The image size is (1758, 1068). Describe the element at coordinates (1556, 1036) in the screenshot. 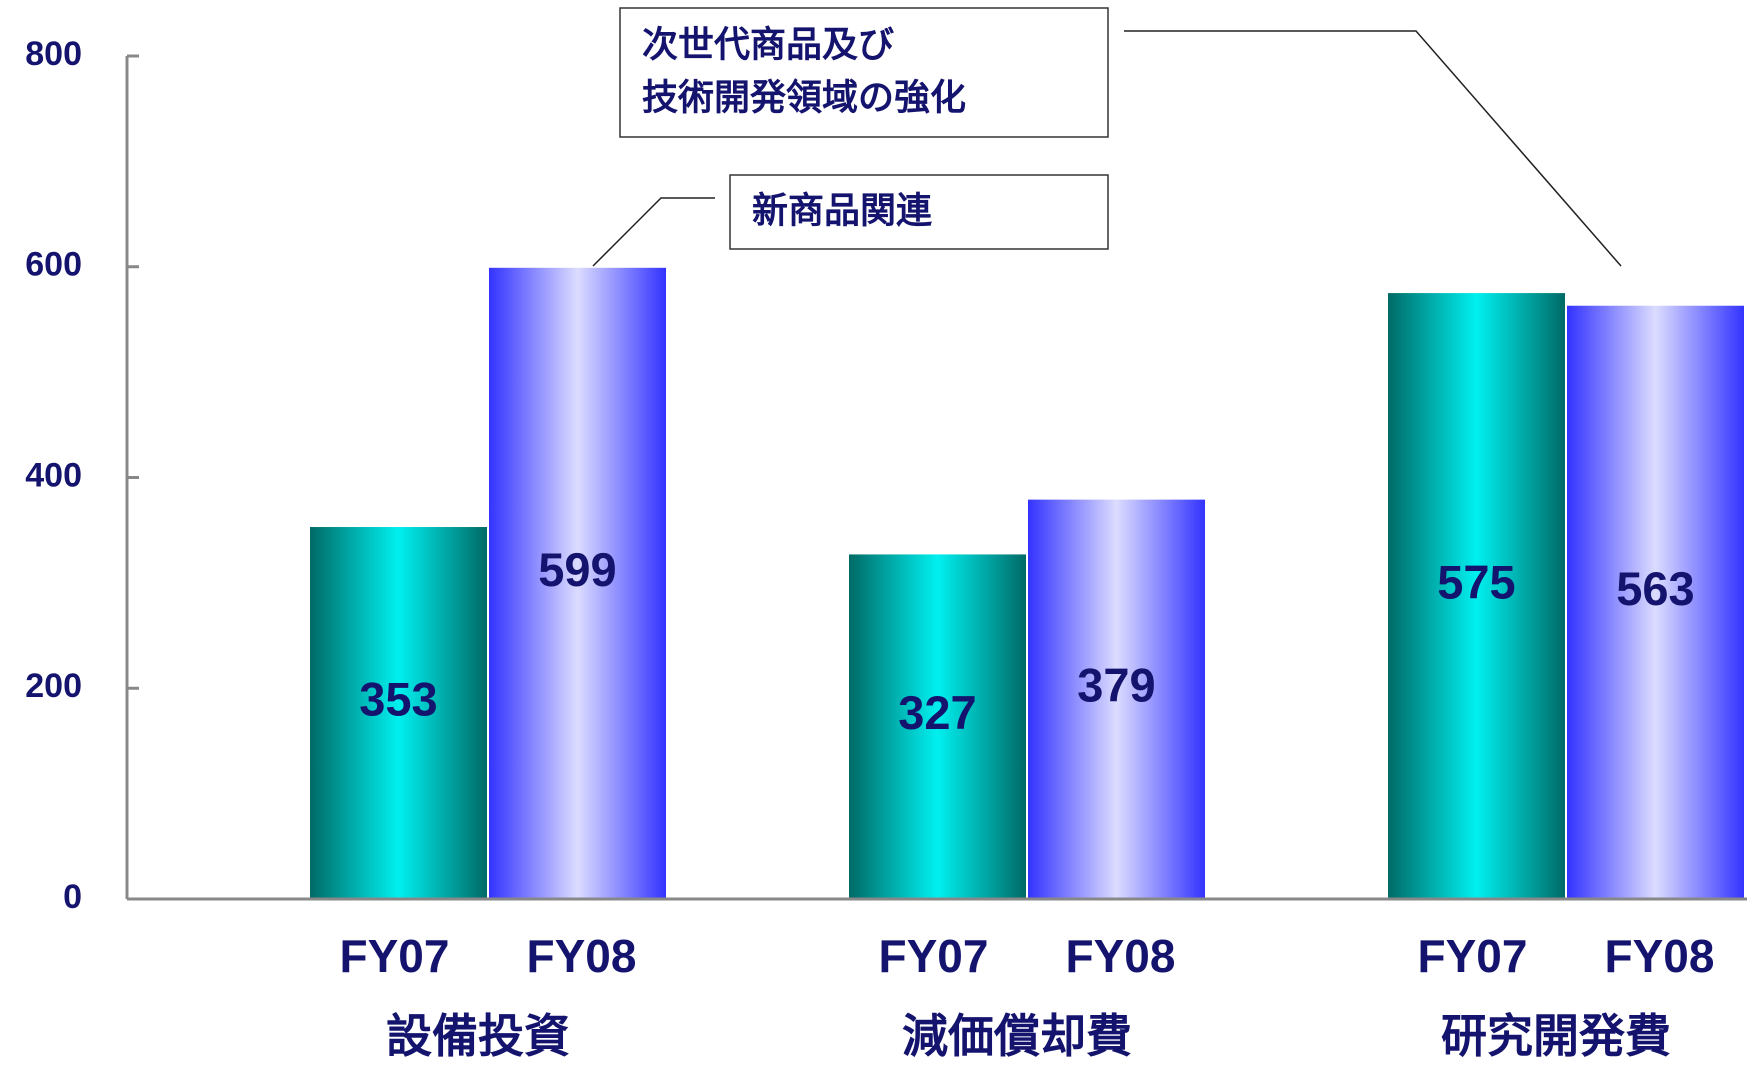

I see `x-tick-label: 研究開発費` at that location.